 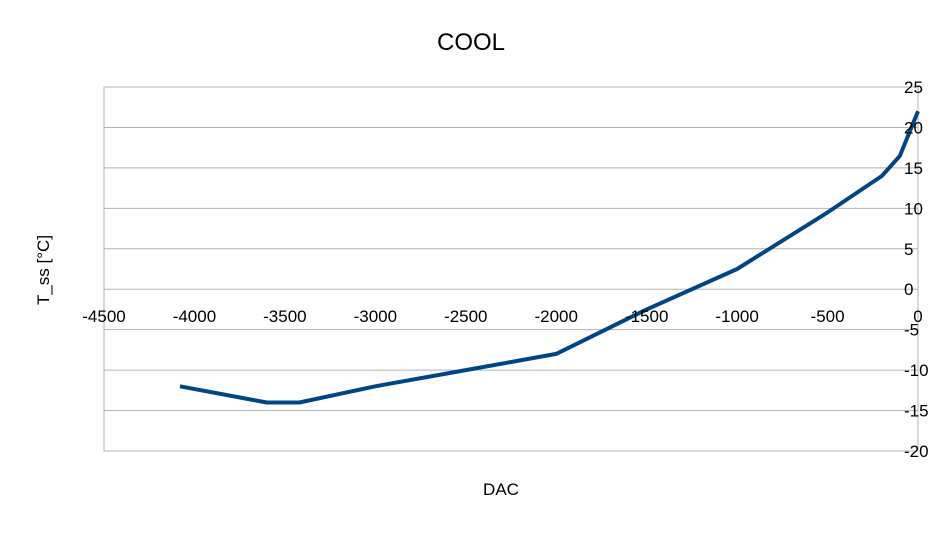 What do you see at coordinates (908, 289) in the screenshot?
I see `y-tick-label: 0` at bounding box center [908, 289].